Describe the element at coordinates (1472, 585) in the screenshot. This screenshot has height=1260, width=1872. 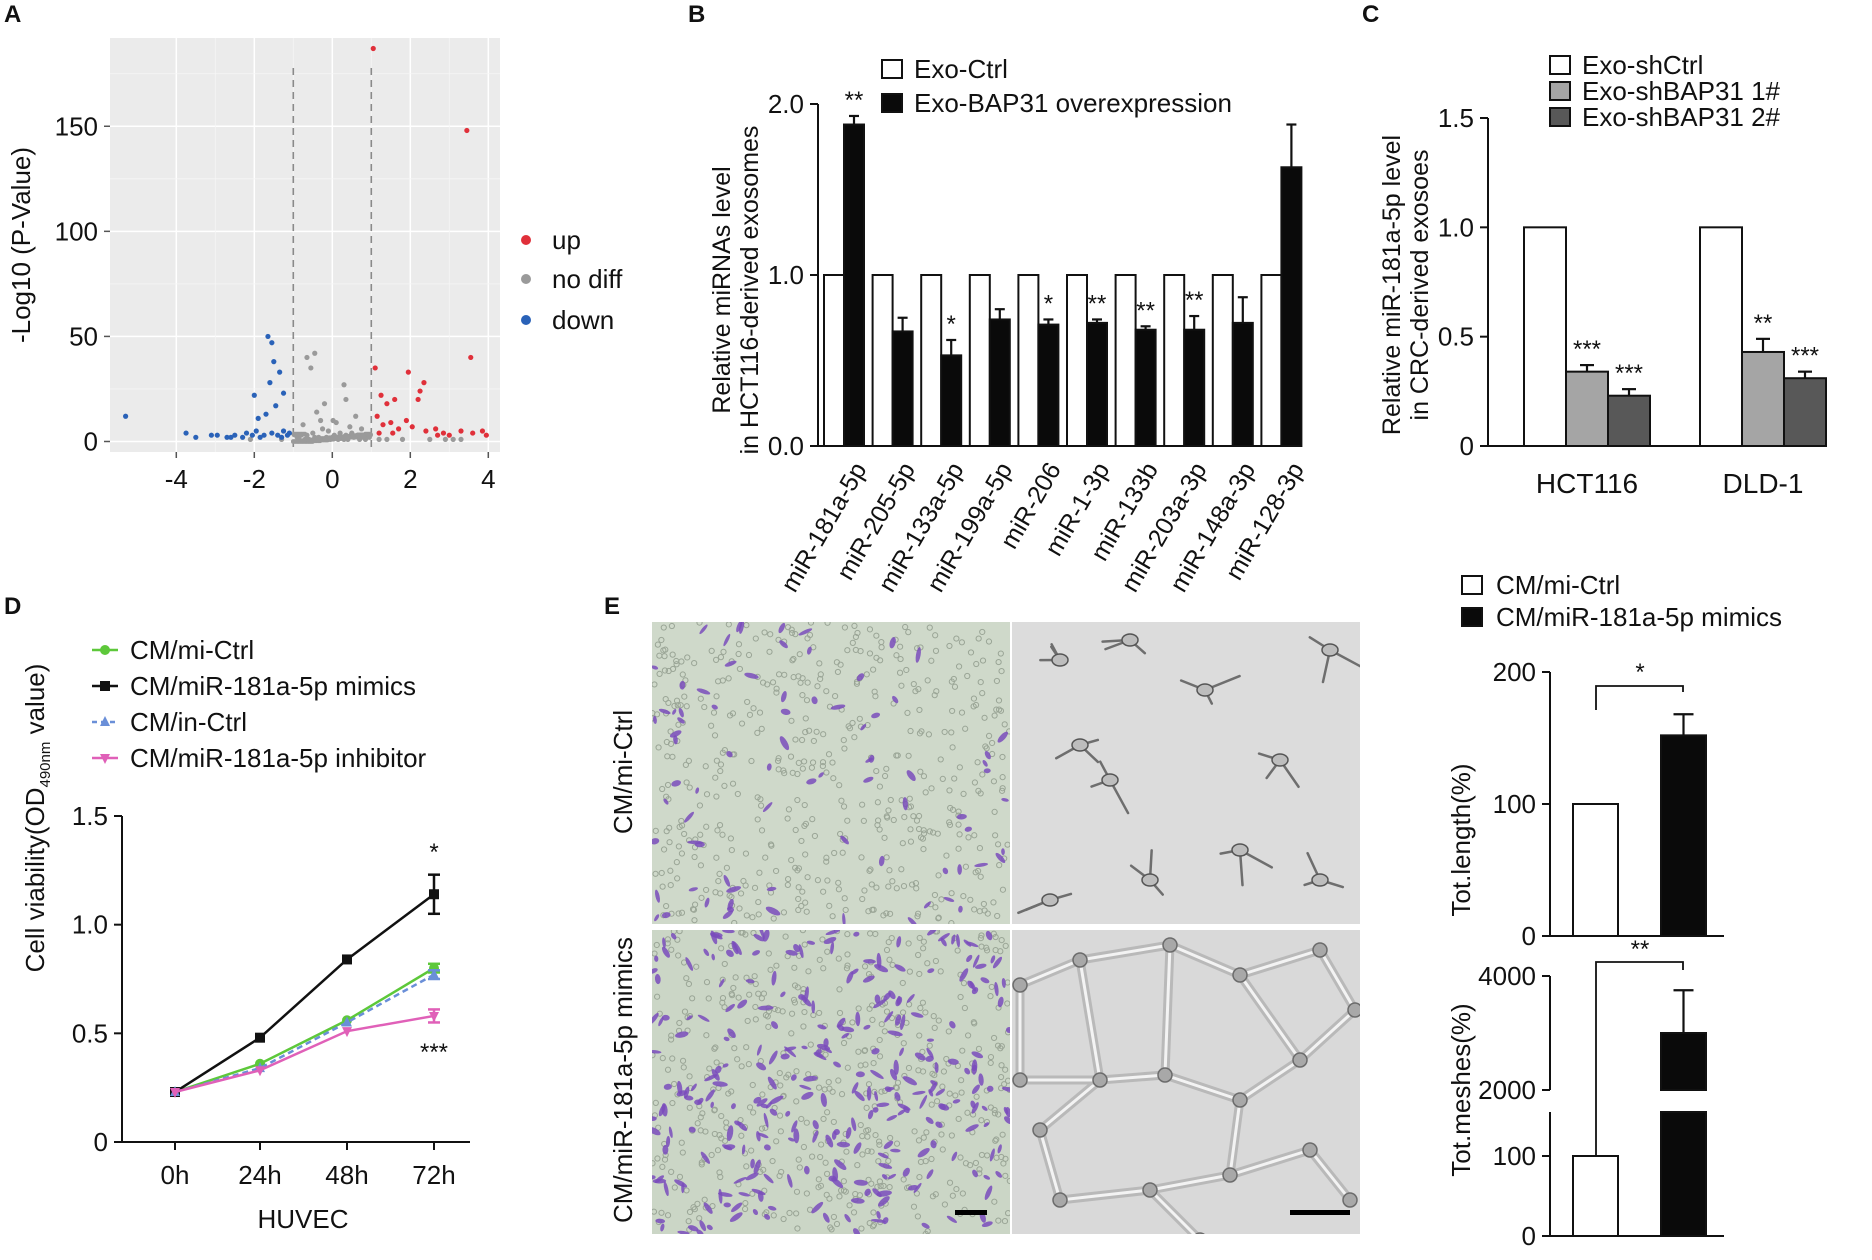
I see `legend-swatch-e-mi-ctrl` at that location.